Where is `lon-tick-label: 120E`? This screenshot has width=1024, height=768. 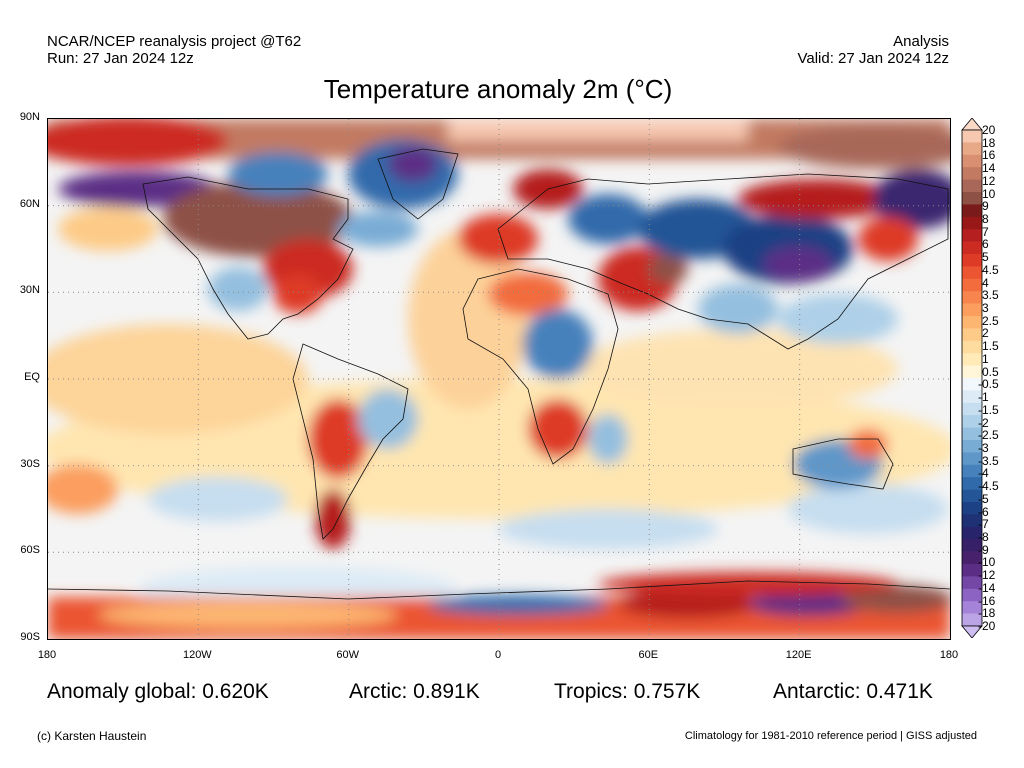 lon-tick-label: 120E is located at coordinates (798, 655).